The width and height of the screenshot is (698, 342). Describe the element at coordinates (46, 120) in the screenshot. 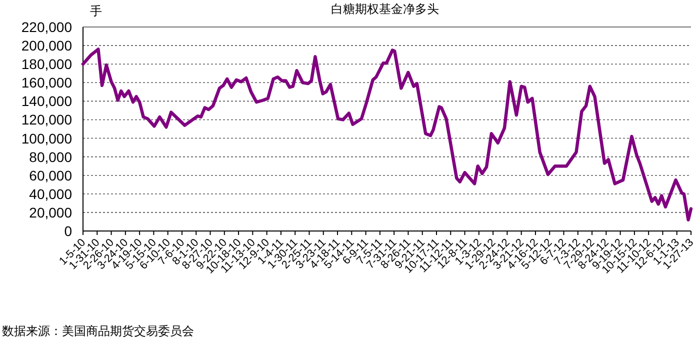

I see `y-tick-label: 120,000` at that location.